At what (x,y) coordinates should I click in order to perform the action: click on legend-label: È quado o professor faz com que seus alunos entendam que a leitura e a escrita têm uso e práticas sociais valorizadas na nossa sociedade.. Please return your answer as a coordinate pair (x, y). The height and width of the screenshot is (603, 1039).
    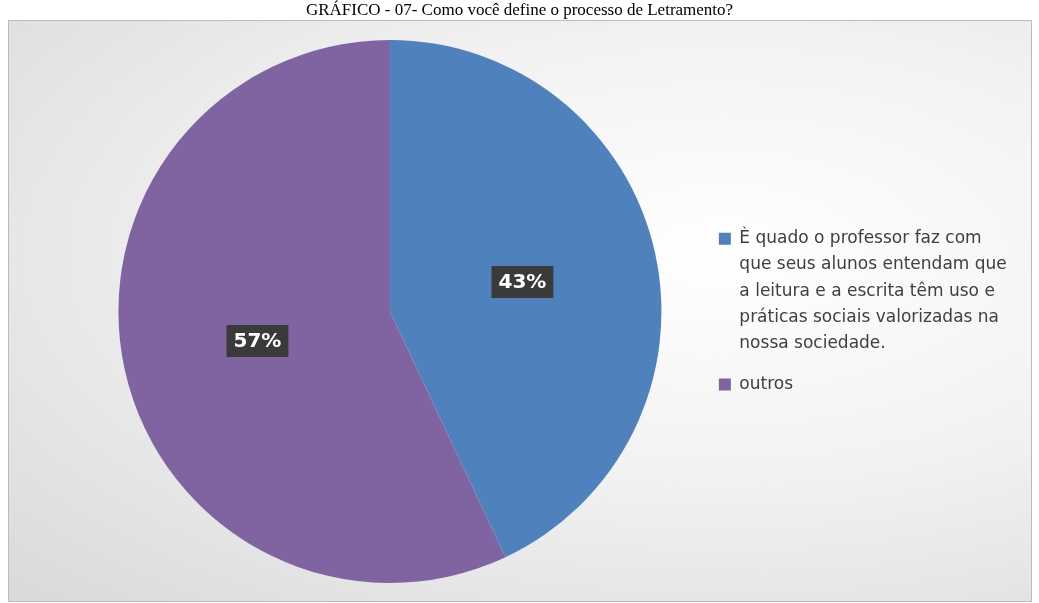
    Looking at the image, I should click on (873, 289).